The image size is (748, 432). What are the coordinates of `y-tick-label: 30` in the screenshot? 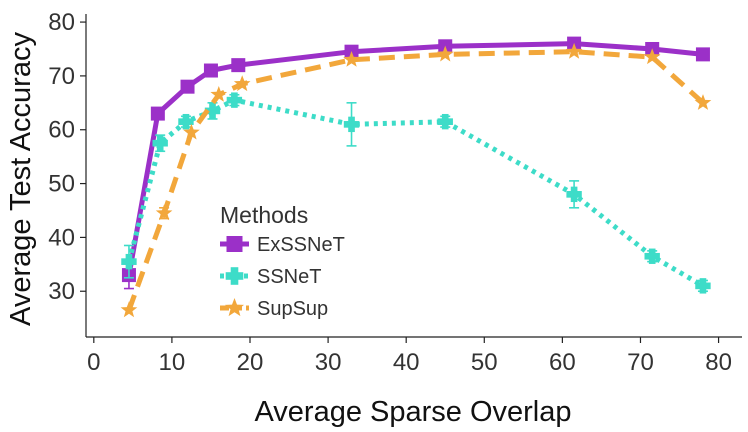 It's located at (61, 291).